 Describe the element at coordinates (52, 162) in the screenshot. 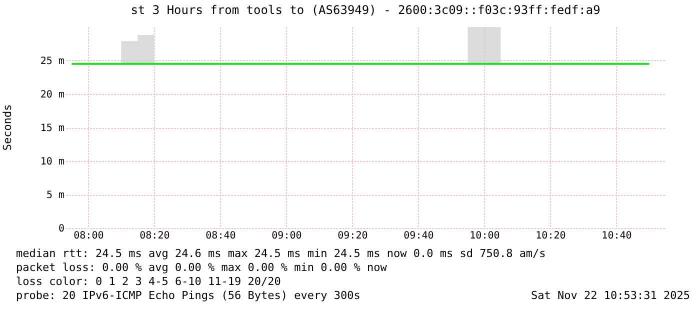

I see `y-tick-label: 10 m` at that location.